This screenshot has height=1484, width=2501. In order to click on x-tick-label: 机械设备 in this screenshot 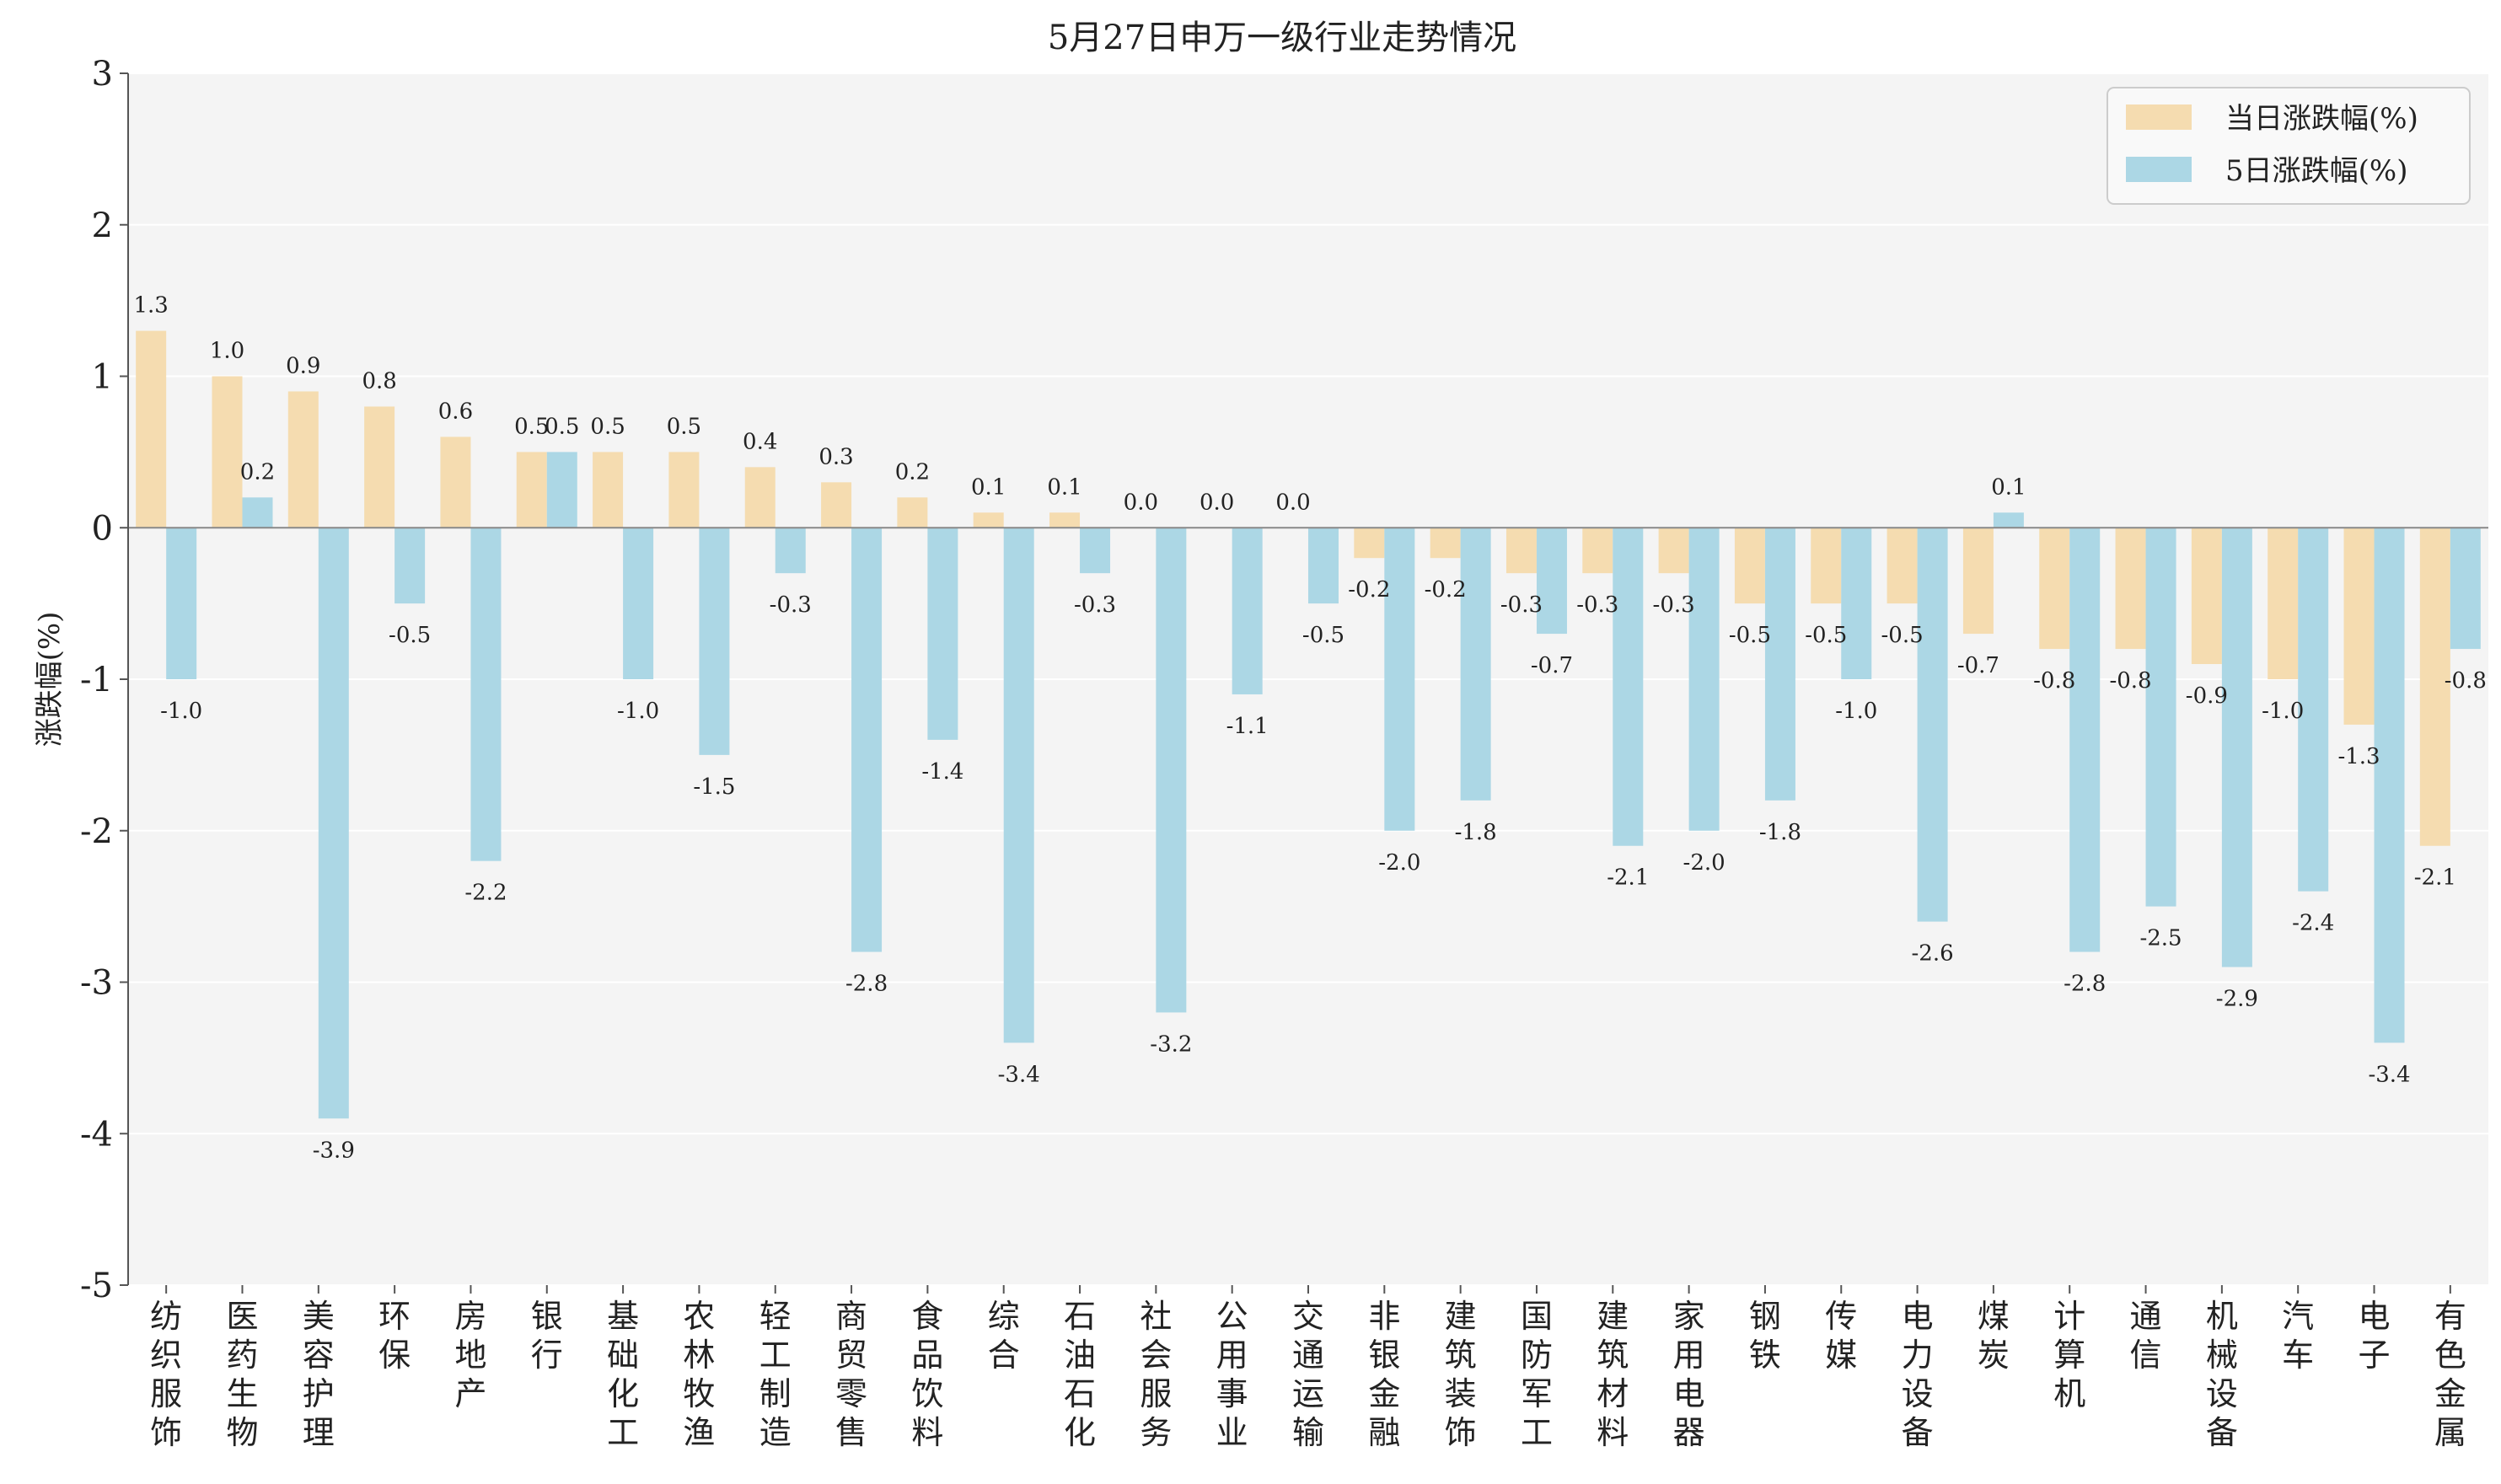, I will do `click(2222, 1374)`.